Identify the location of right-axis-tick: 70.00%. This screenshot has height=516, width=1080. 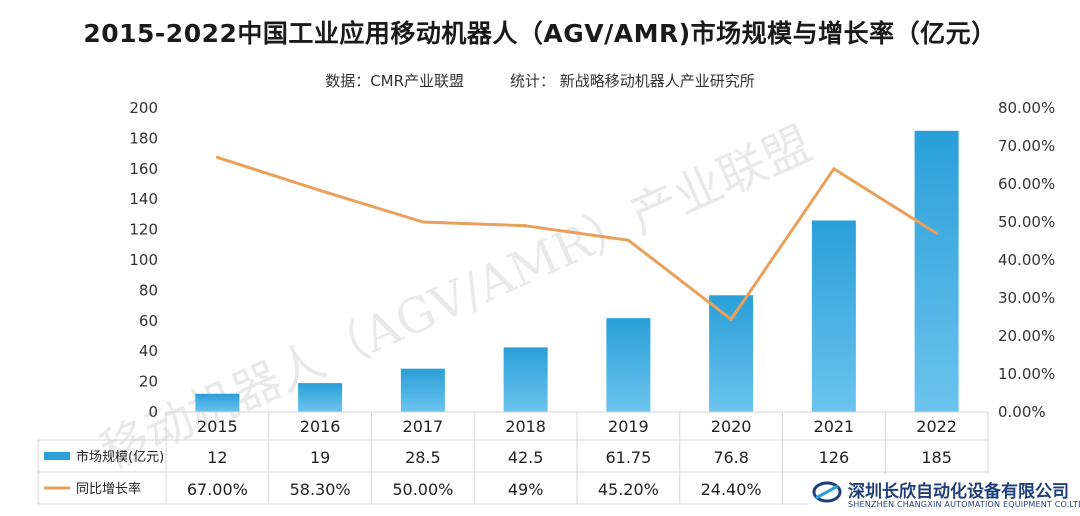
(1026, 146).